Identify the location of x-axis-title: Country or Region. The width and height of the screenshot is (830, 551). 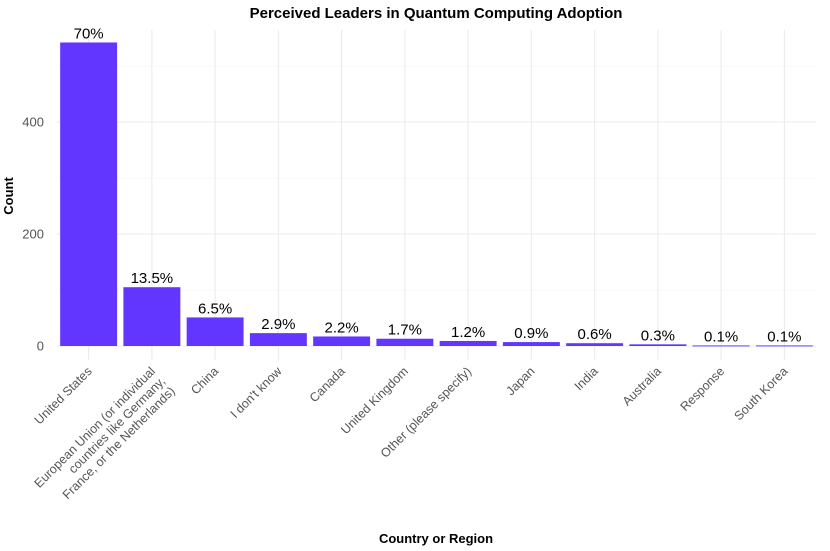
(436, 538).